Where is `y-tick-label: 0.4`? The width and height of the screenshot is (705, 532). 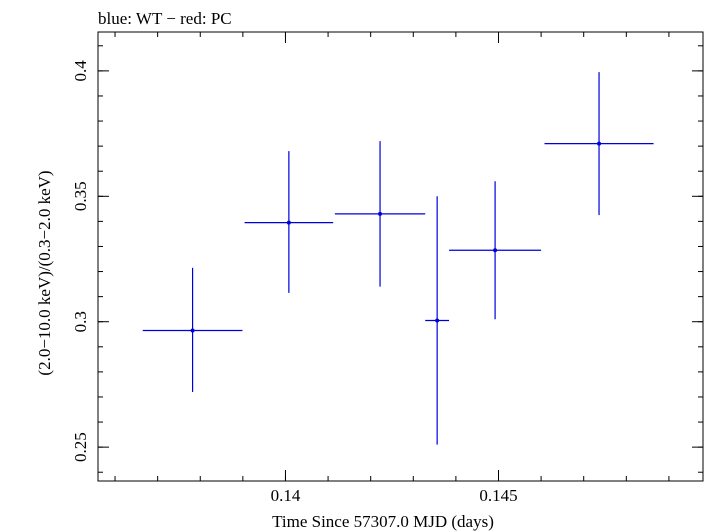
y-tick-label: 0.4 is located at coordinates (80, 71).